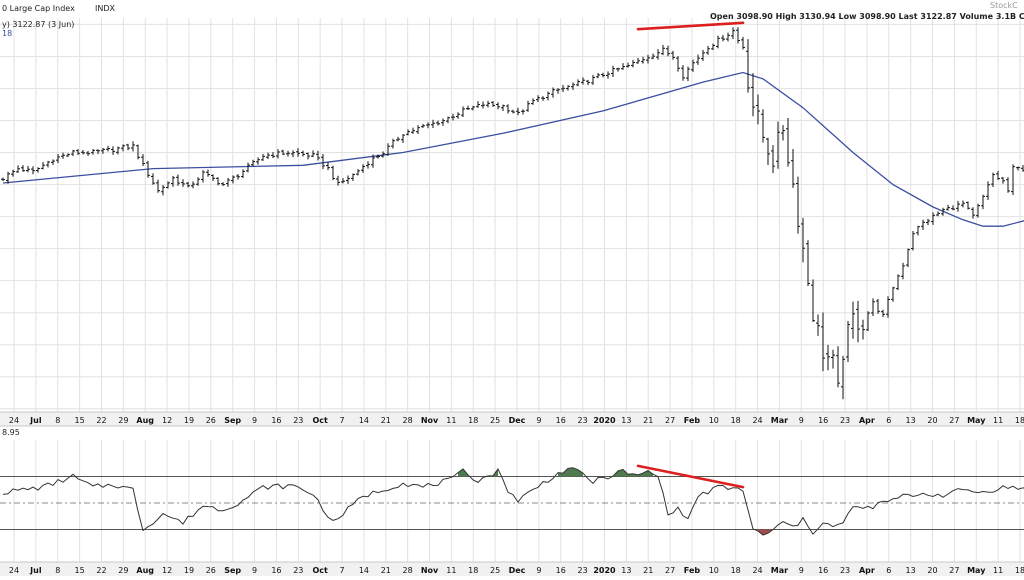  What do you see at coordinates (14, 420) in the screenshot?
I see `x-tick-label-top: 24` at bounding box center [14, 420].